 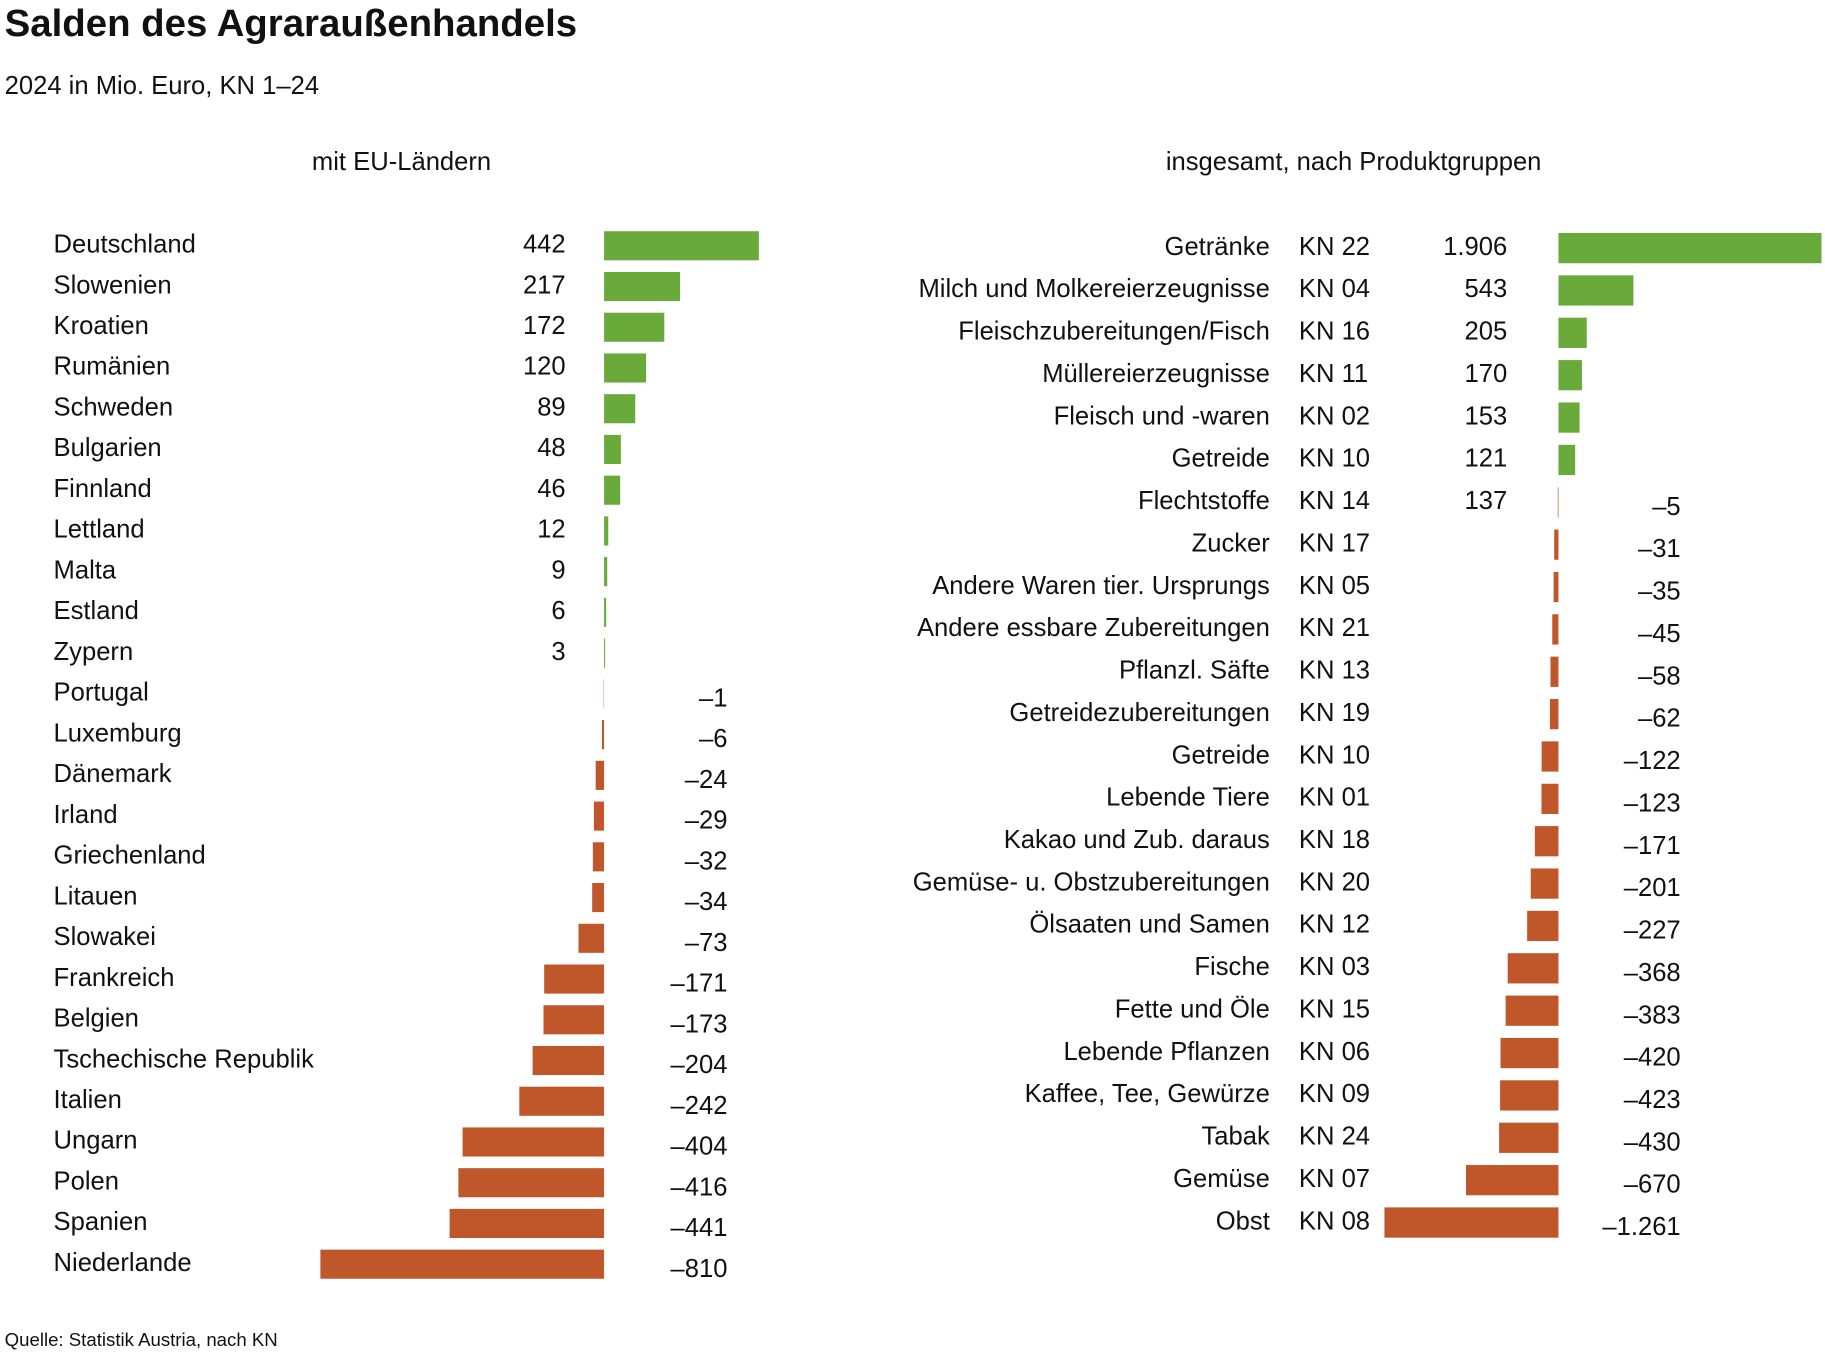 What do you see at coordinates (1194, 671) in the screenshot?
I see `category-label: Pflanzl. Säfte` at bounding box center [1194, 671].